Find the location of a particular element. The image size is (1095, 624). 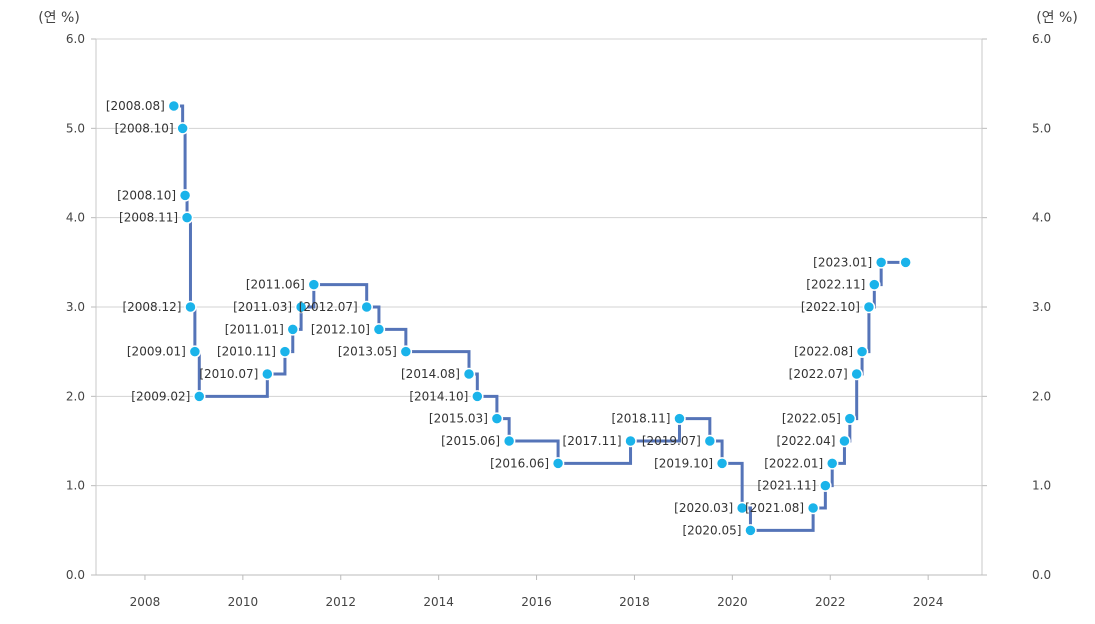

point-label: [2022.11] is located at coordinates (835, 285).